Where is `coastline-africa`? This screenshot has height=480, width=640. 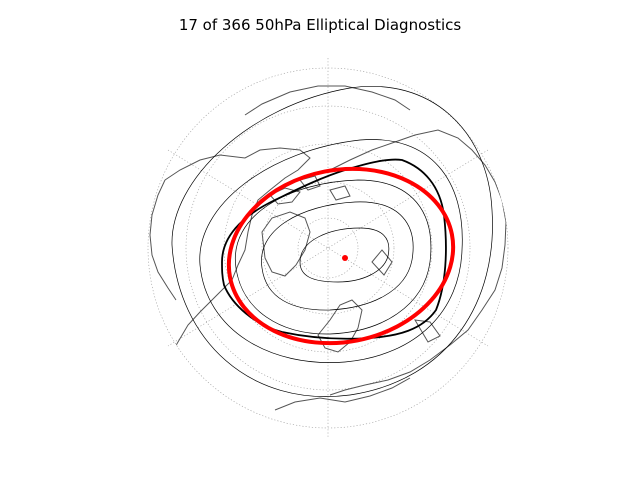 coastline-africa is located at coordinates (342, 394).